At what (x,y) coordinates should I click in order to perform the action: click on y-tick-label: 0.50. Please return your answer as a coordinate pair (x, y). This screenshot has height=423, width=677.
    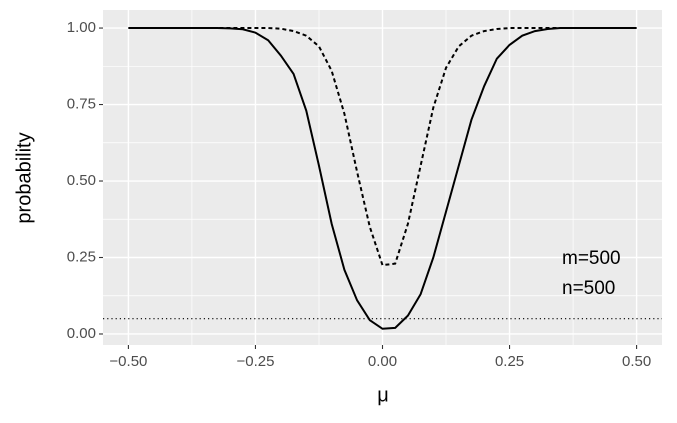
    Looking at the image, I should click on (81, 180).